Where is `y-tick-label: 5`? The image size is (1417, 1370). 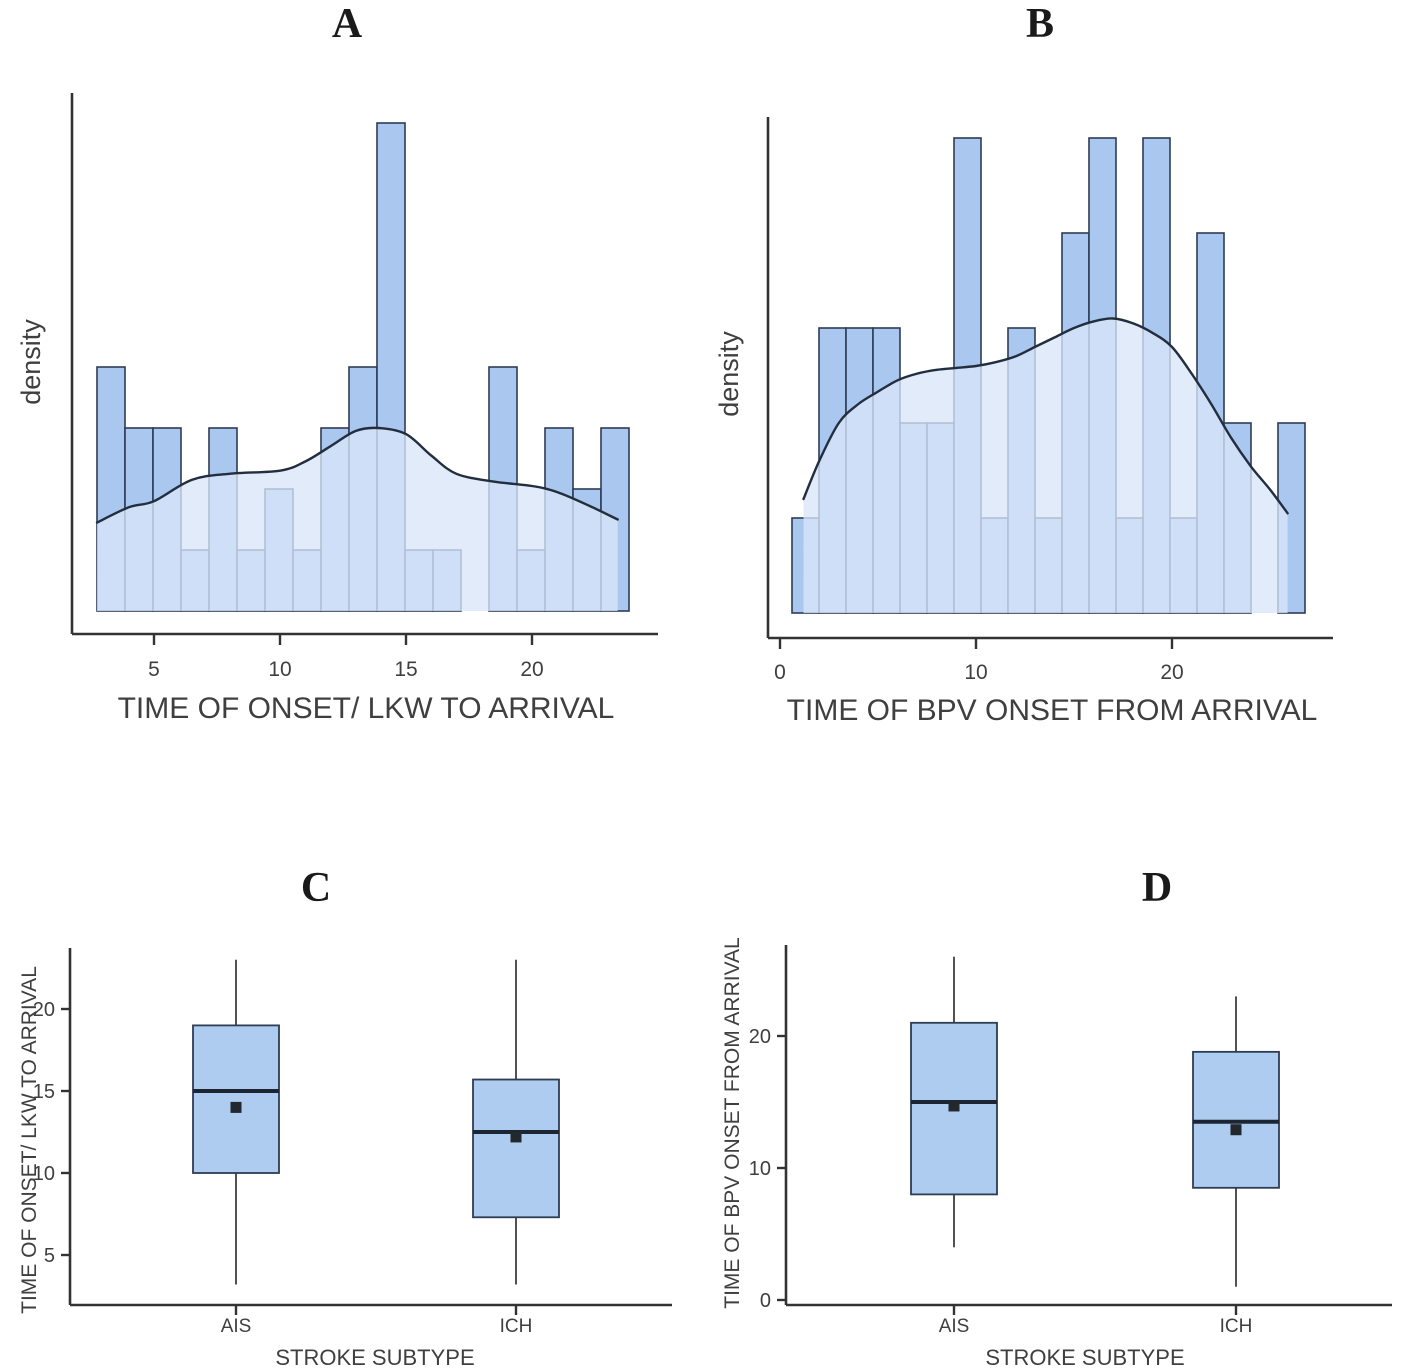
y-tick-label: 5 is located at coordinates (49, 1256).